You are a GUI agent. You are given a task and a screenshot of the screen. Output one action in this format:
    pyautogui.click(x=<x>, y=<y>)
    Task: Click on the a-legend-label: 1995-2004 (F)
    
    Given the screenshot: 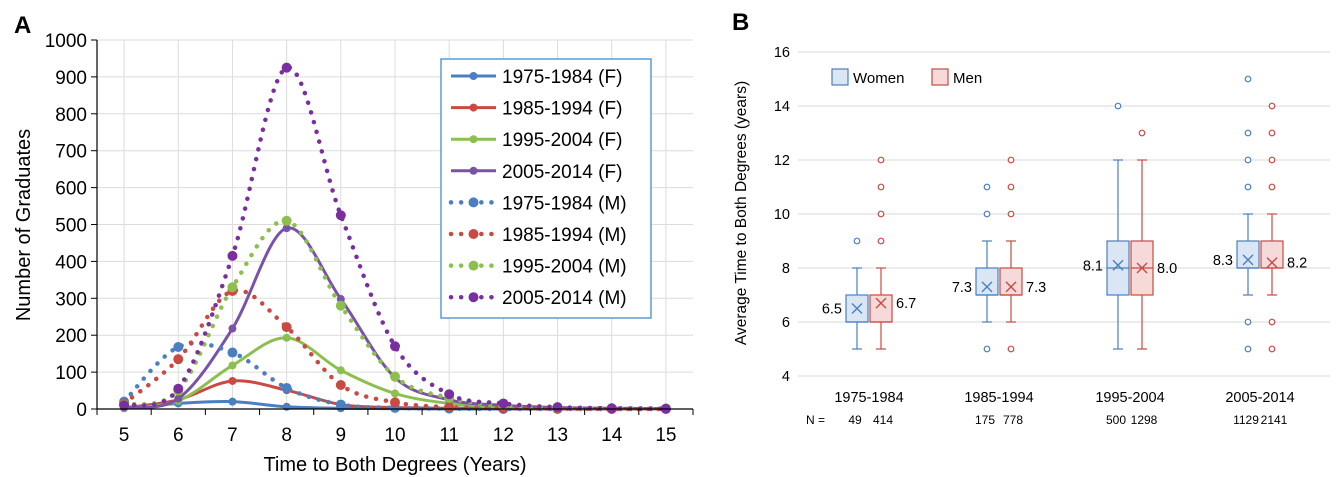 What is the action you would take?
    pyautogui.click(x=562, y=140)
    